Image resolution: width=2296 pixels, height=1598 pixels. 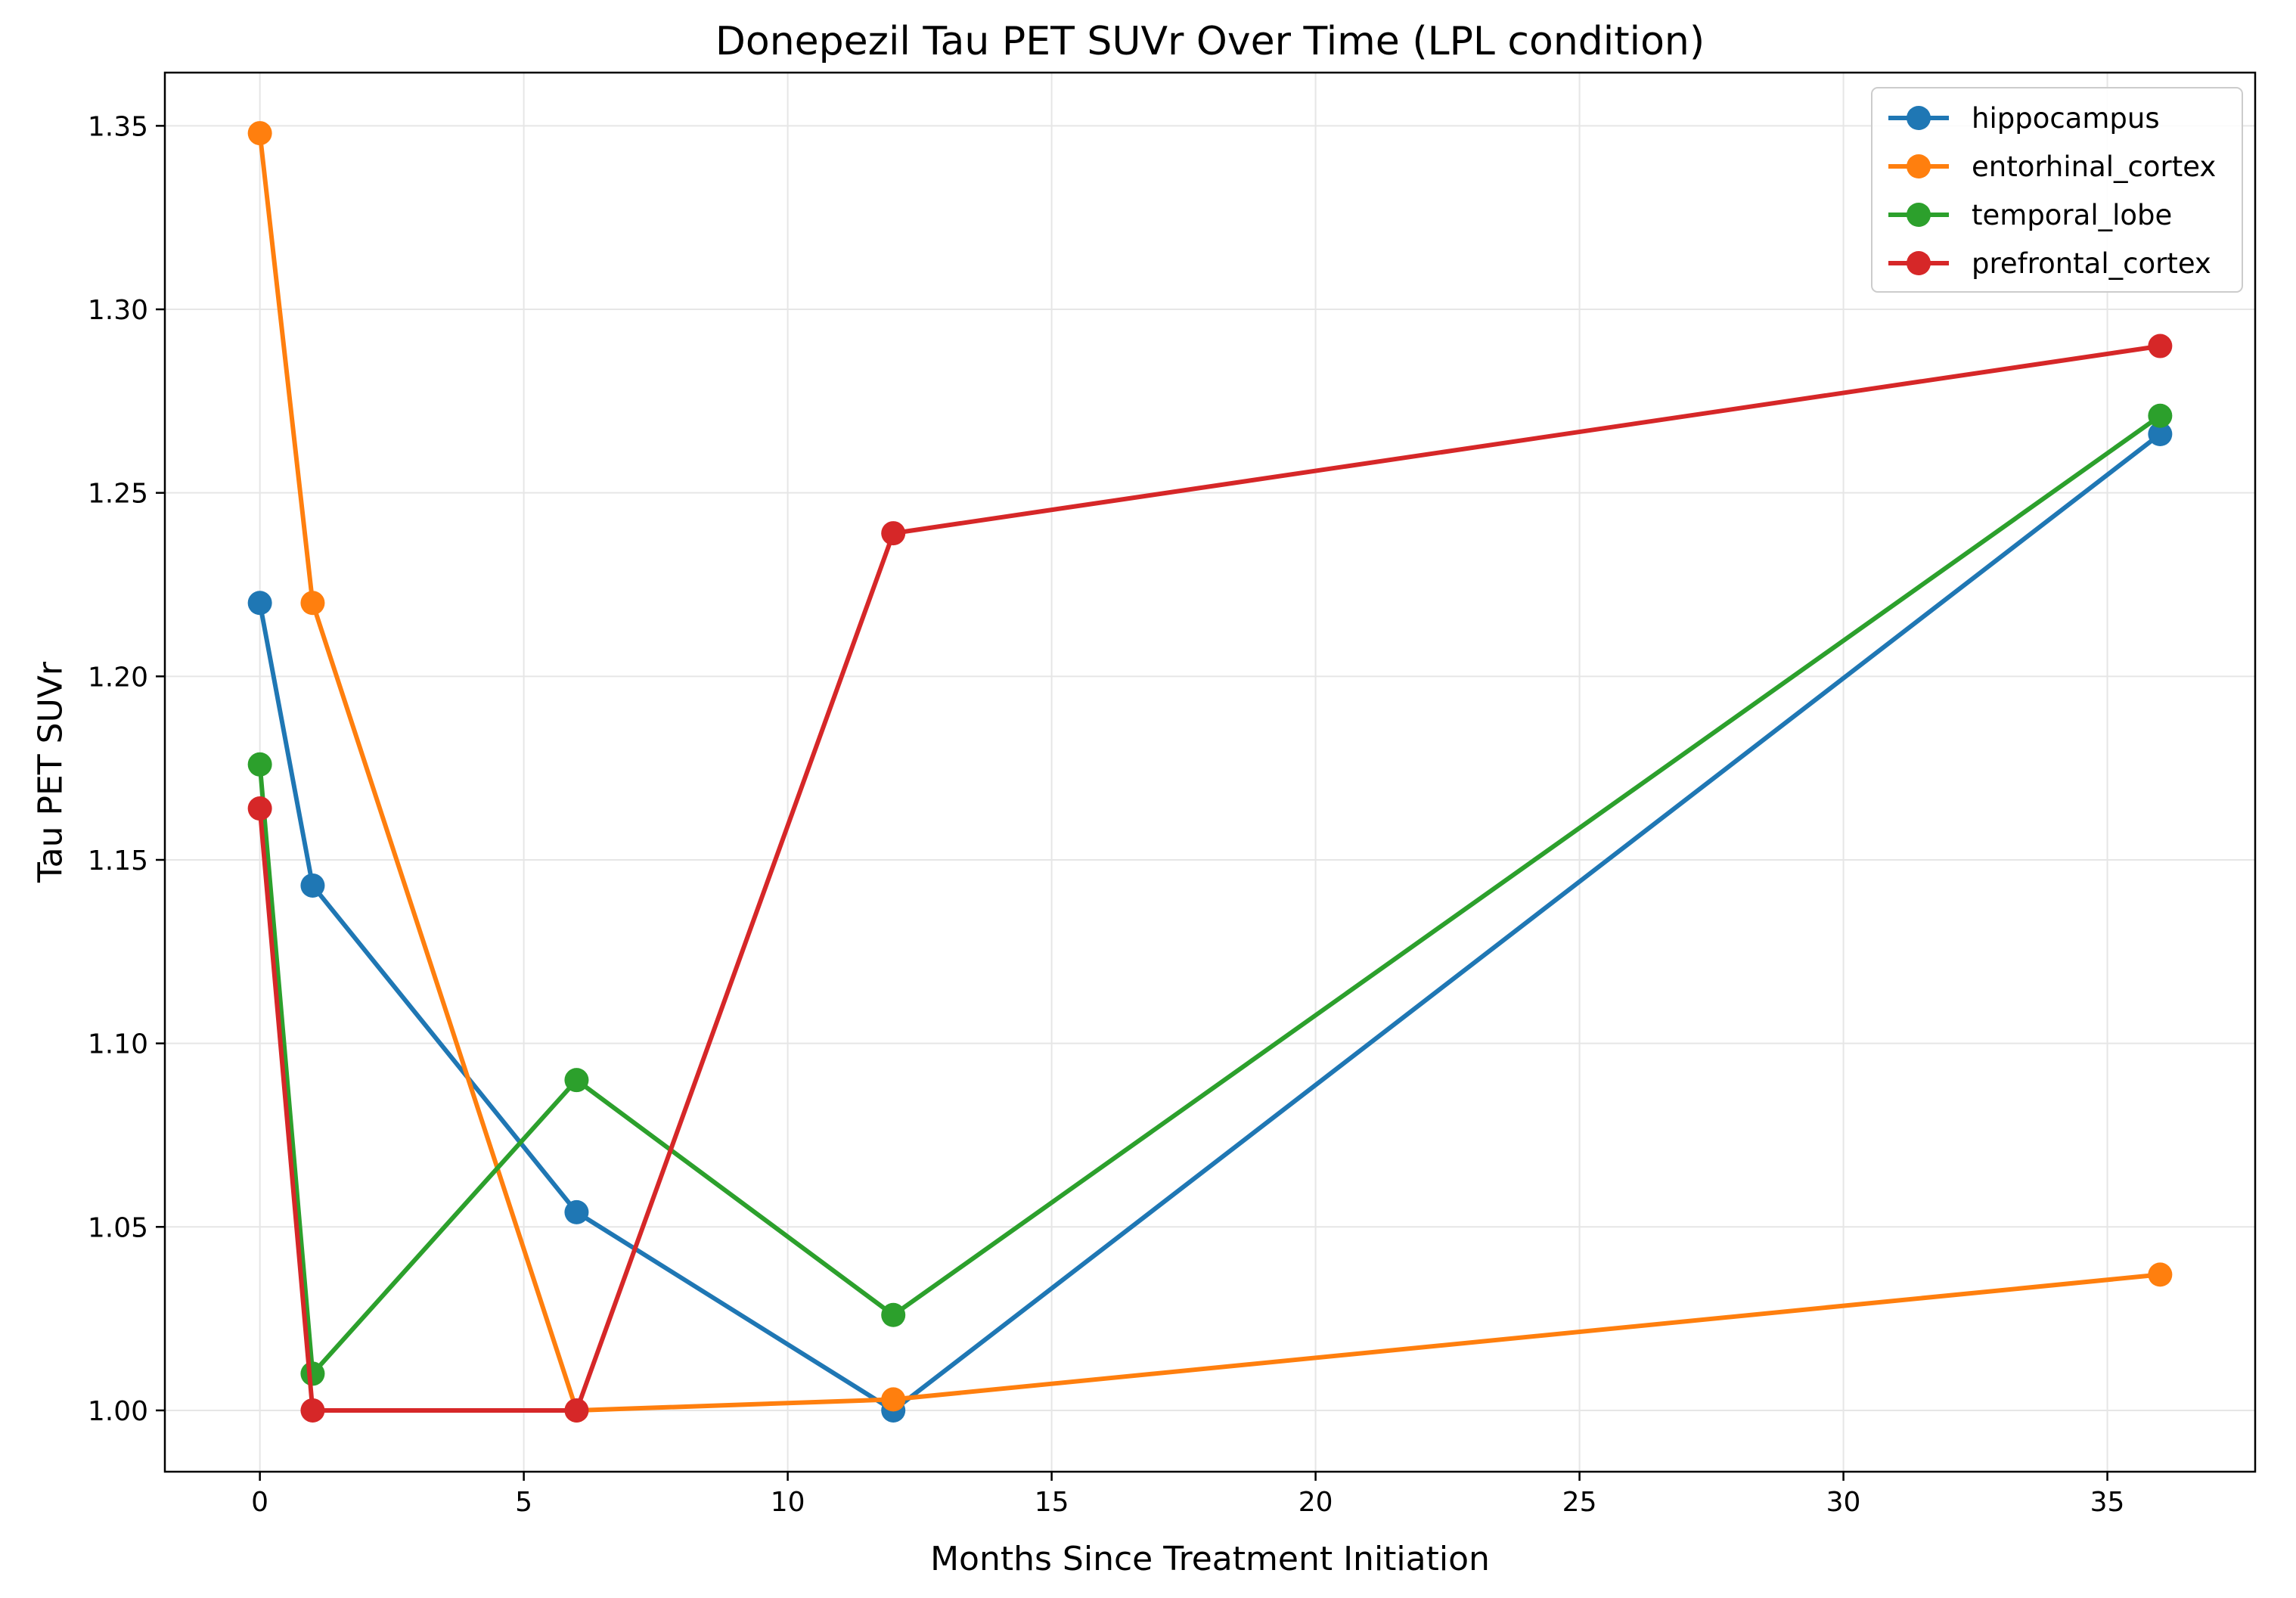 What do you see at coordinates (788, 1502) in the screenshot?
I see `x-tick-label: 10` at bounding box center [788, 1502].